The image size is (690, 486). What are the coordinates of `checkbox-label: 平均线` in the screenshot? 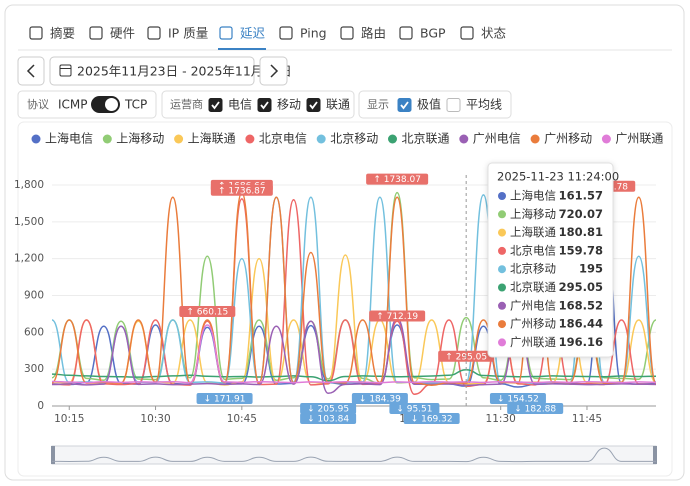 It's located at (484, 105).